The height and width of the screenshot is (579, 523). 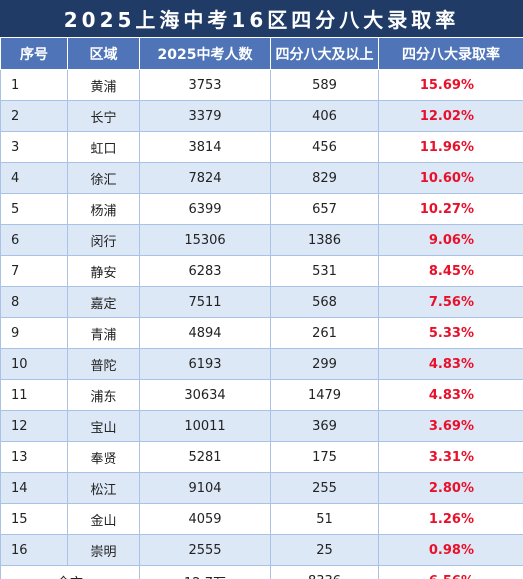 I want to click on table-row: 14 松江 9104 255 2.80%, so click(x=261, y=488).